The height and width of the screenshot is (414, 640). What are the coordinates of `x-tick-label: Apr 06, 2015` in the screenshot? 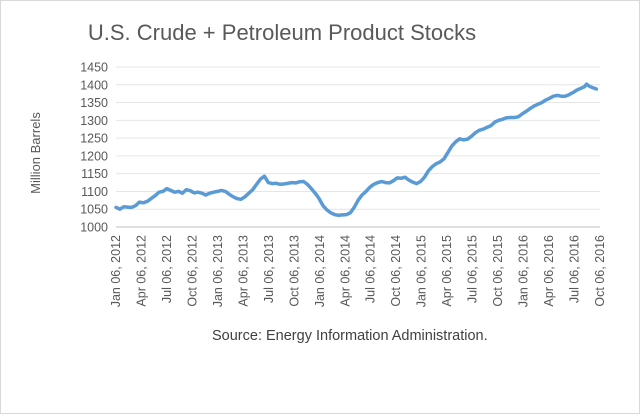 It's located at (447, 271).